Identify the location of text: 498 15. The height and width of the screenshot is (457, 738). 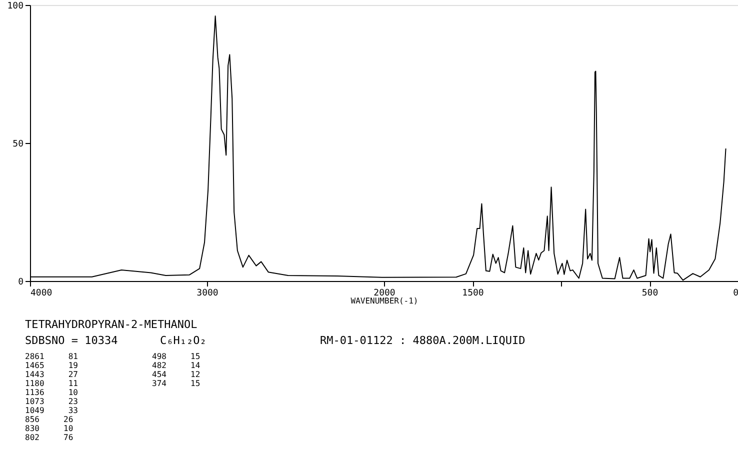
(176, 356).